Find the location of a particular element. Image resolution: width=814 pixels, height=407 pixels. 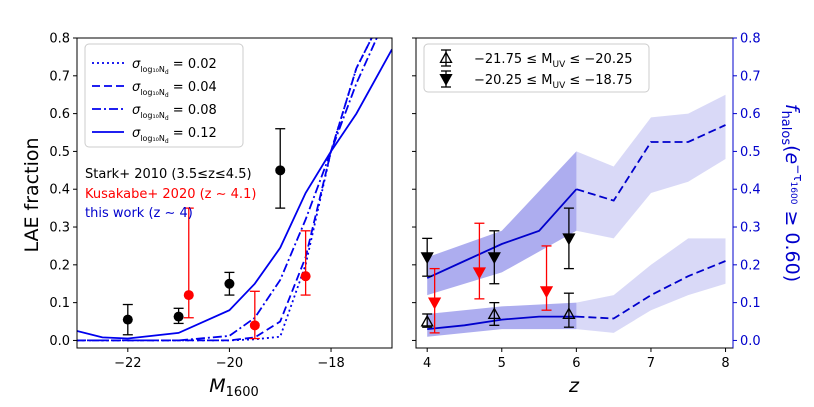

y-tick-label-right: 0.4 is located at coordinates (750, 190).